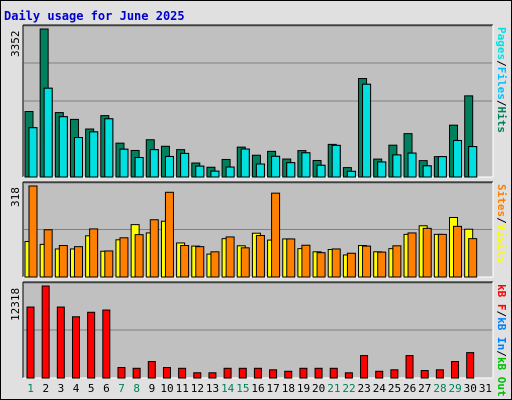 The image size is (512, 400). Describe the element at coordinates (364, 388) in the screenshot. I see `x-tick-day-23: 23` at that location.